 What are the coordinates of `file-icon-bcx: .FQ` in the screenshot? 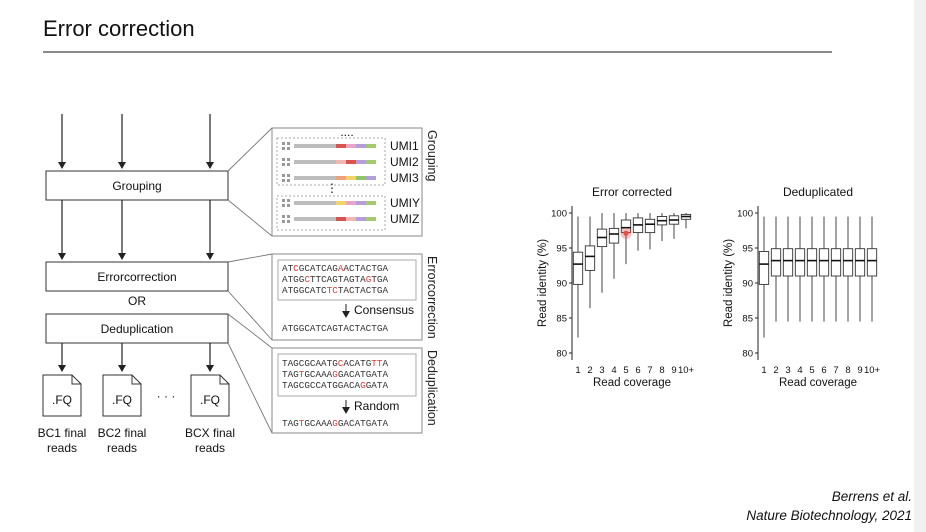 It's located at (210, 395).